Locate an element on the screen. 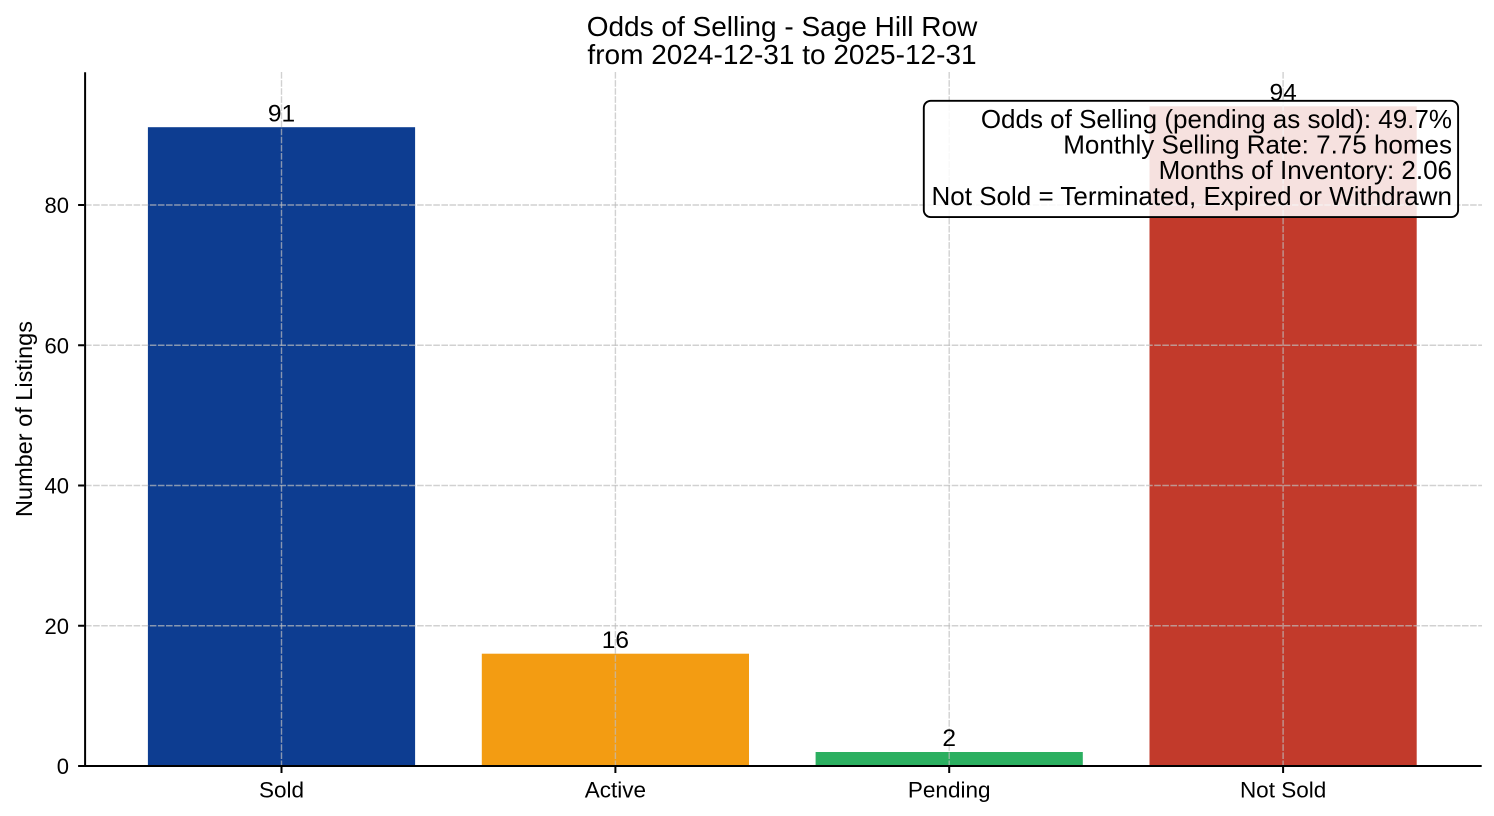 Image resolution: width=1494 pixels, height=816 pixels. svg-text:Monthly Selling Rate: 7.75 hom: Monthly Selling Rate: 7.75 homes is located at coordinates (1257, 145).